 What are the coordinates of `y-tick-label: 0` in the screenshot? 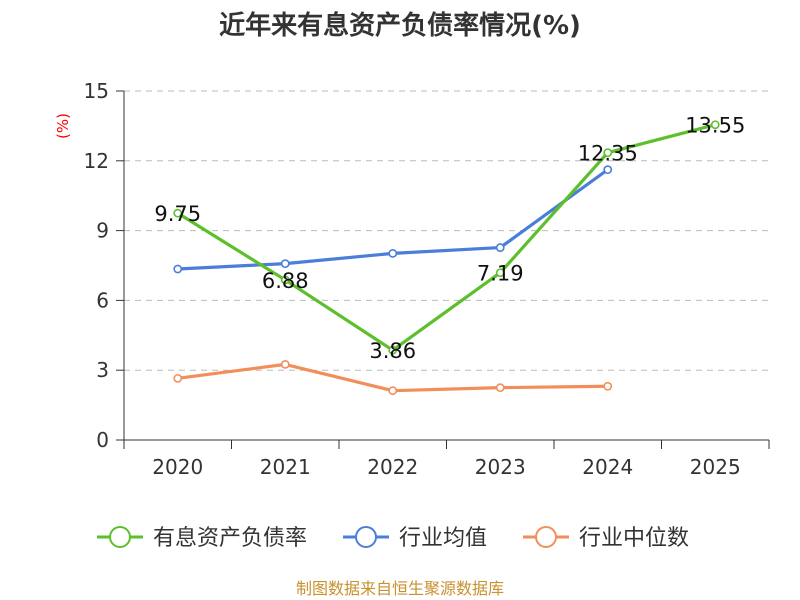 It's located at (102, 440).